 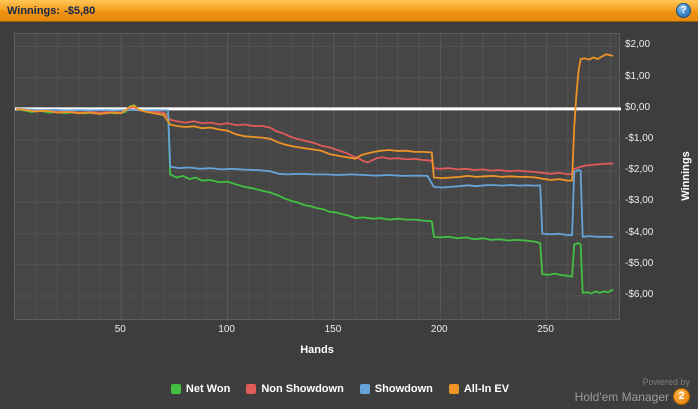 I want to click on x-tick-label: 150, so click(x=333, y=329).